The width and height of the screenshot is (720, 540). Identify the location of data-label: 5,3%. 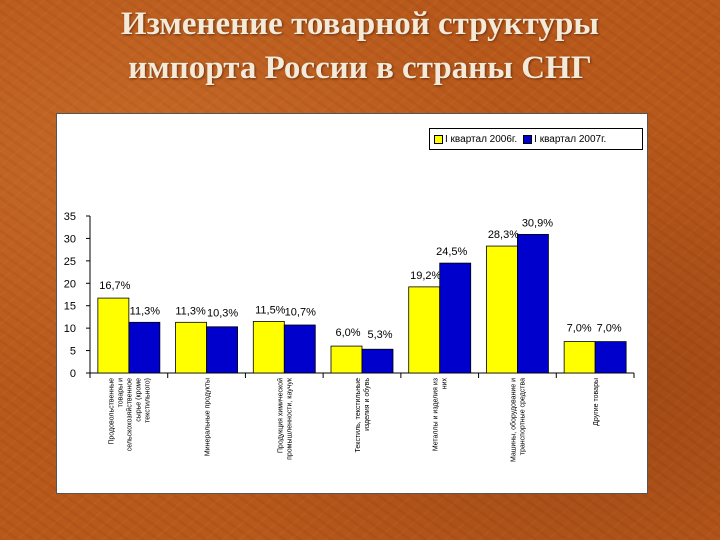
(379, 335).